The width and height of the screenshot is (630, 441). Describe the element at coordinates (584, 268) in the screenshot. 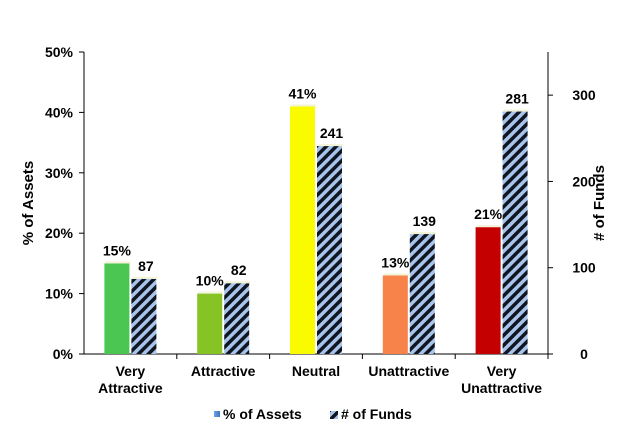

I see `right-tick-label: 100` at that location.